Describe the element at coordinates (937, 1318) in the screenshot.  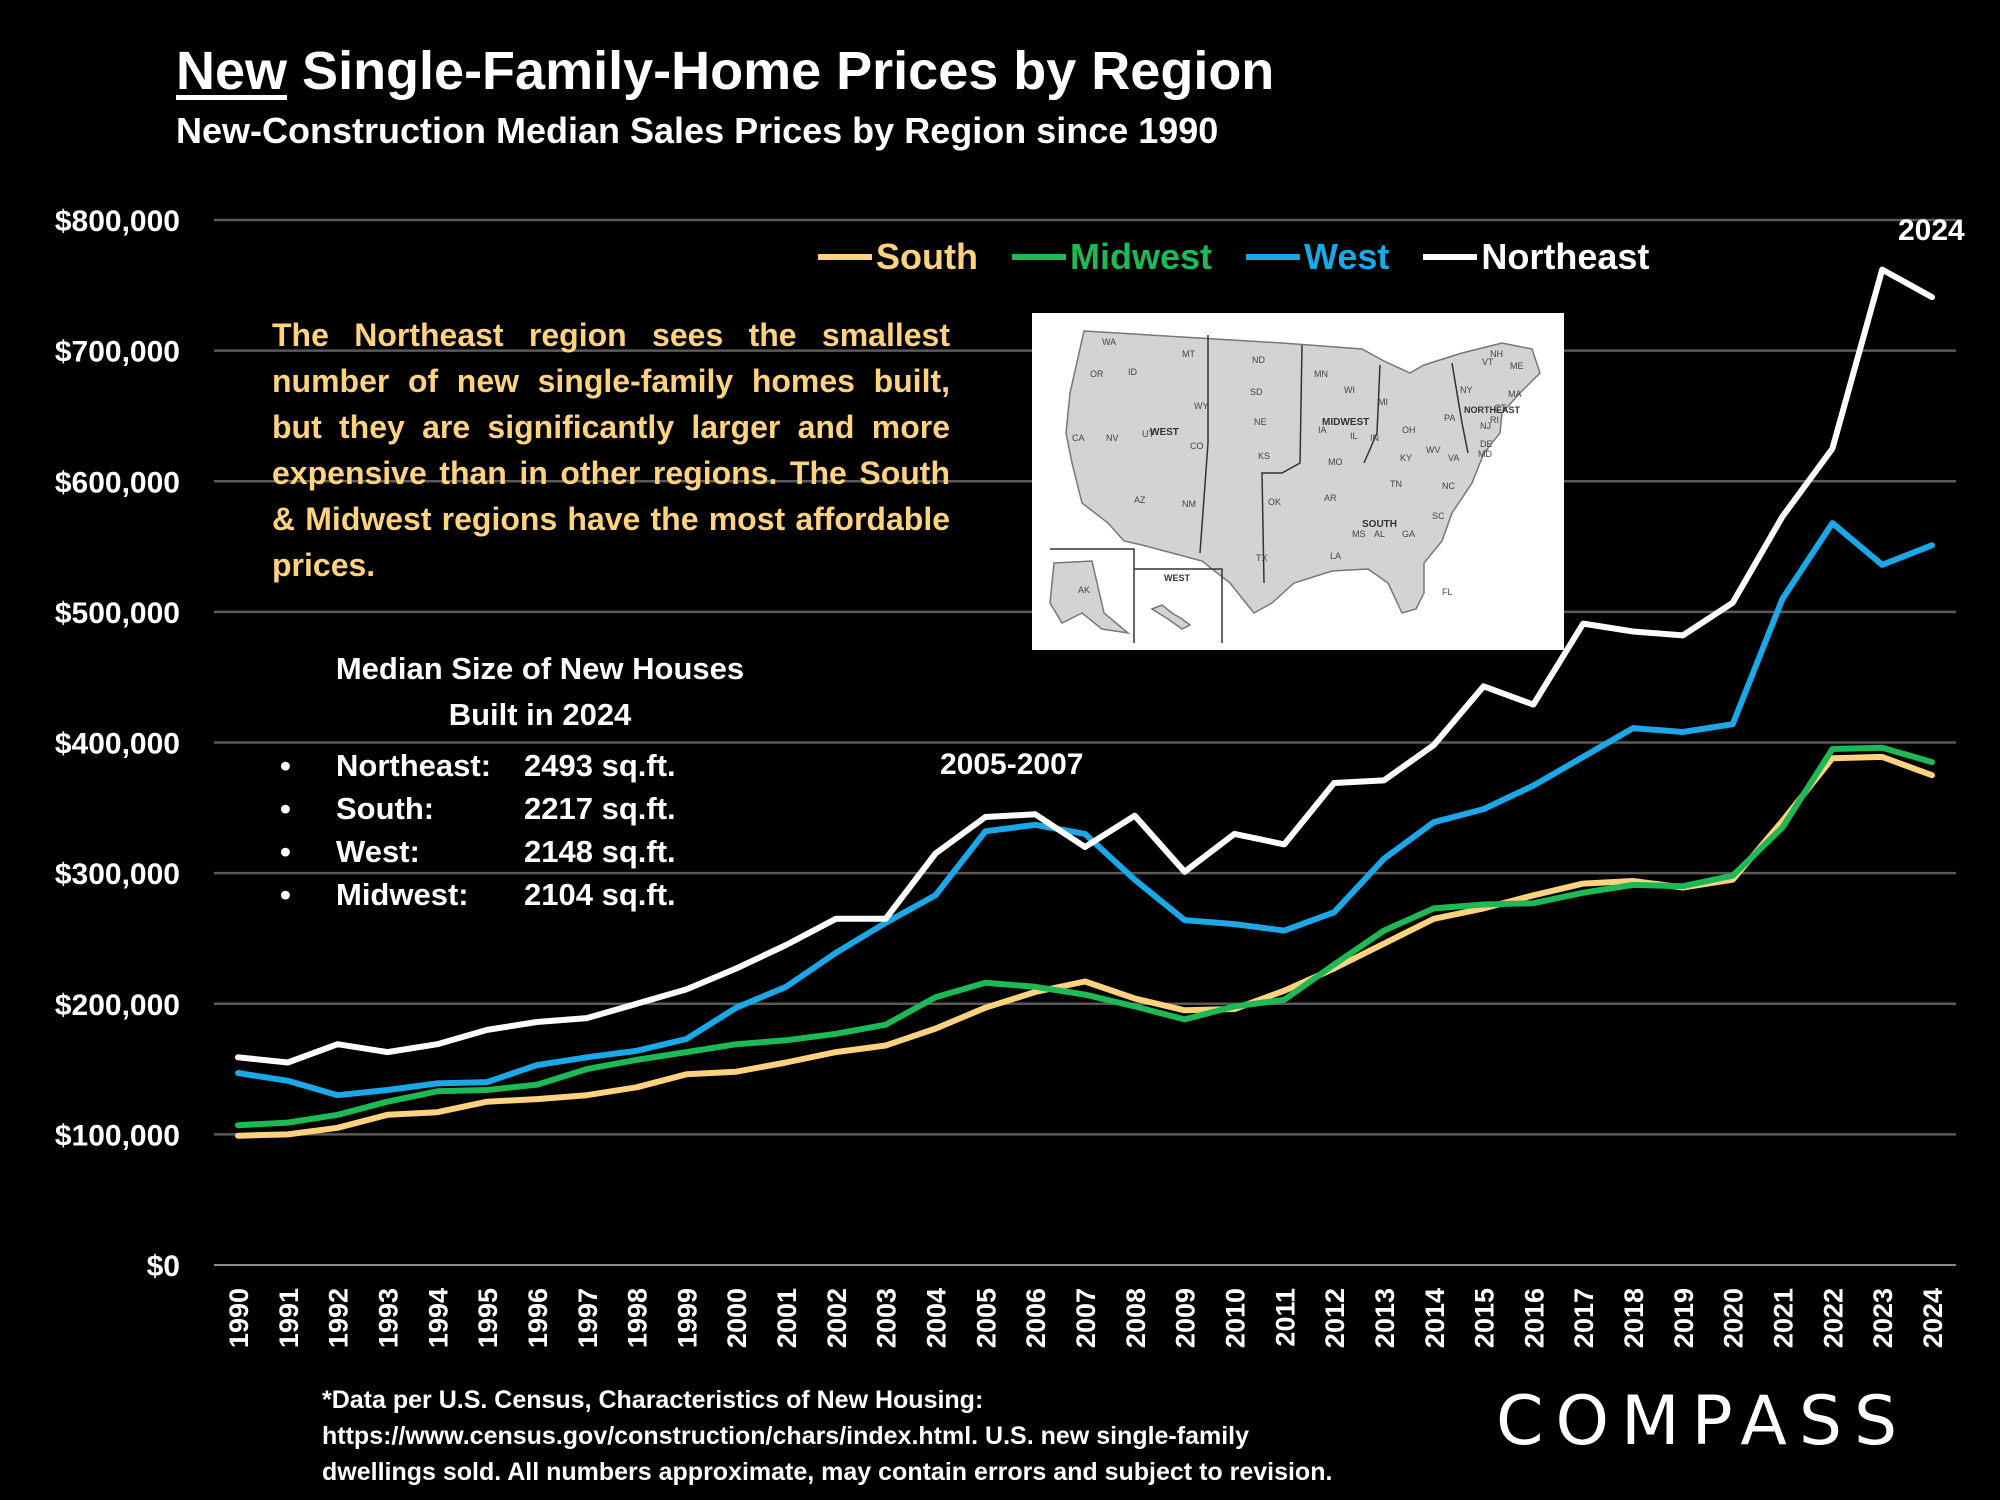
I see `x-tick-label: 2004` at that location.